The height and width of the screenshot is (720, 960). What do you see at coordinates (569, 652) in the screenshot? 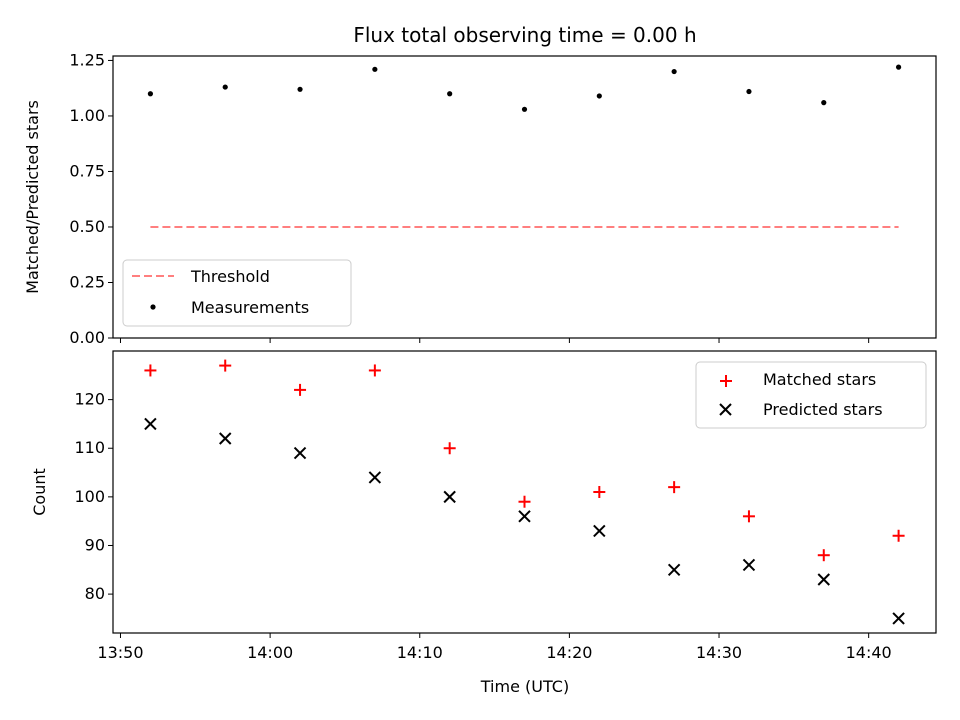
I see `x-tick-label: 14:20` at bounding box center [569, 652].